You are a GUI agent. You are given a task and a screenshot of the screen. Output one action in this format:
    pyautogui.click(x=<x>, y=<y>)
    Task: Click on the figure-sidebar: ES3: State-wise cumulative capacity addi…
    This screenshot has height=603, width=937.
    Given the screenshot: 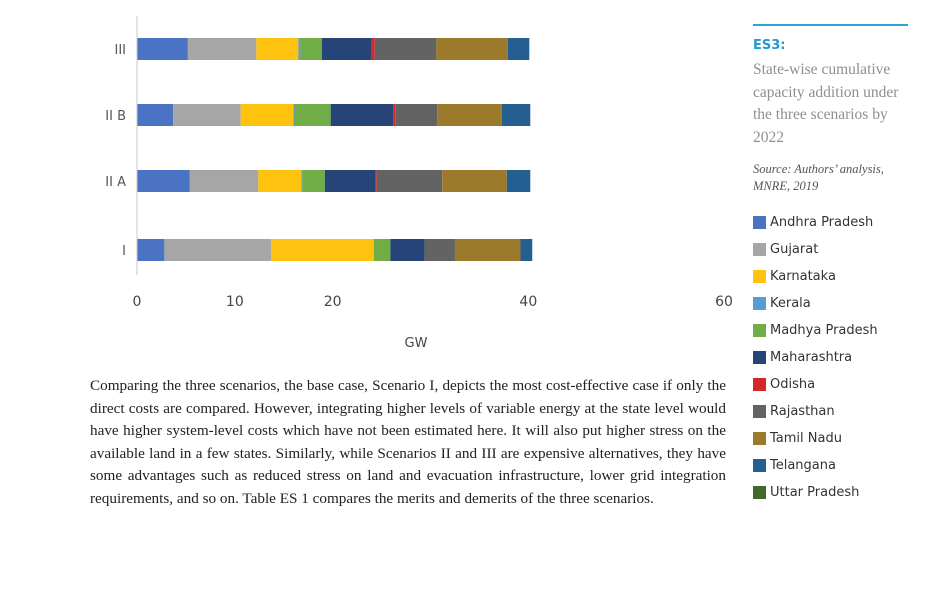 What is the action you would take?
    pyautogui.click(x=830, y=265)
    